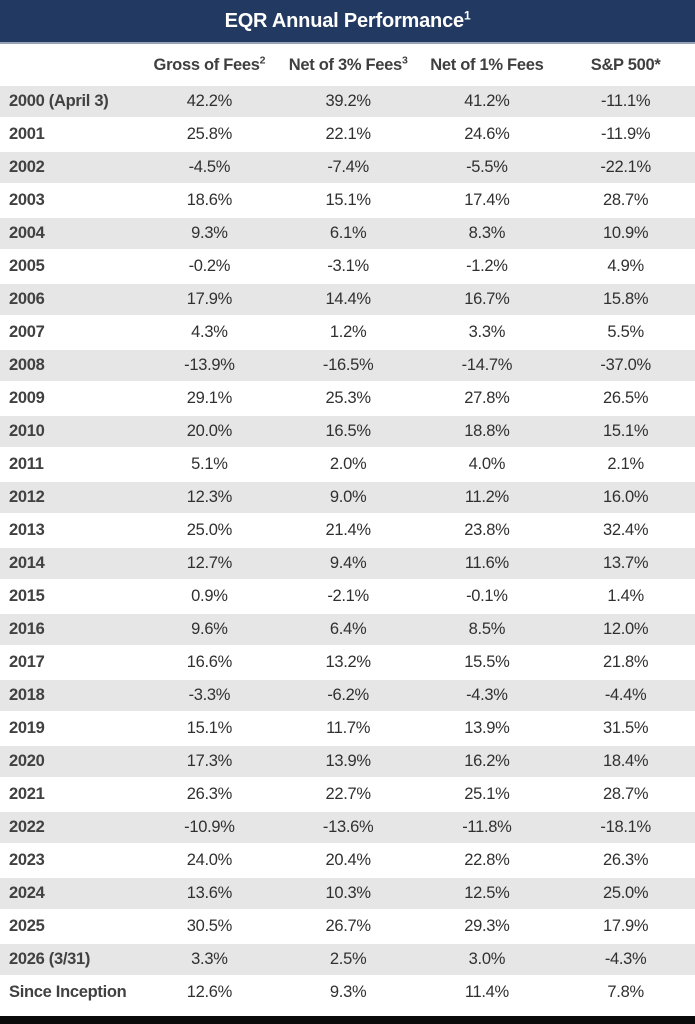 This screenshot has height=1024, width=695. I want to click on value-cell: 26.3%, so click(625, 861).